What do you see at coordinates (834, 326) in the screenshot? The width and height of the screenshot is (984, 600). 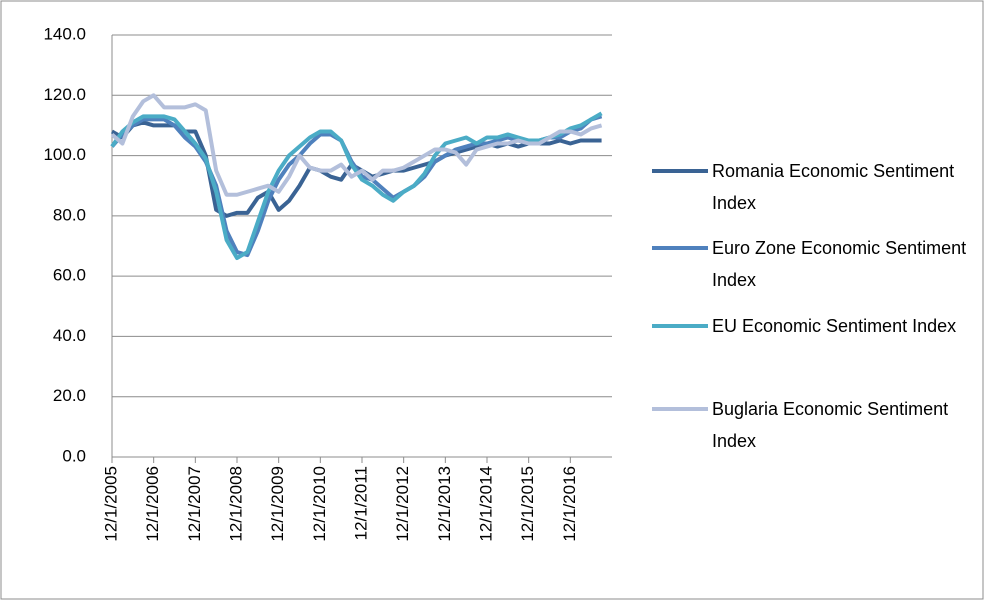 I see `legend-label: EU Economic Sentiment Index` at bounding box center [834, 326].